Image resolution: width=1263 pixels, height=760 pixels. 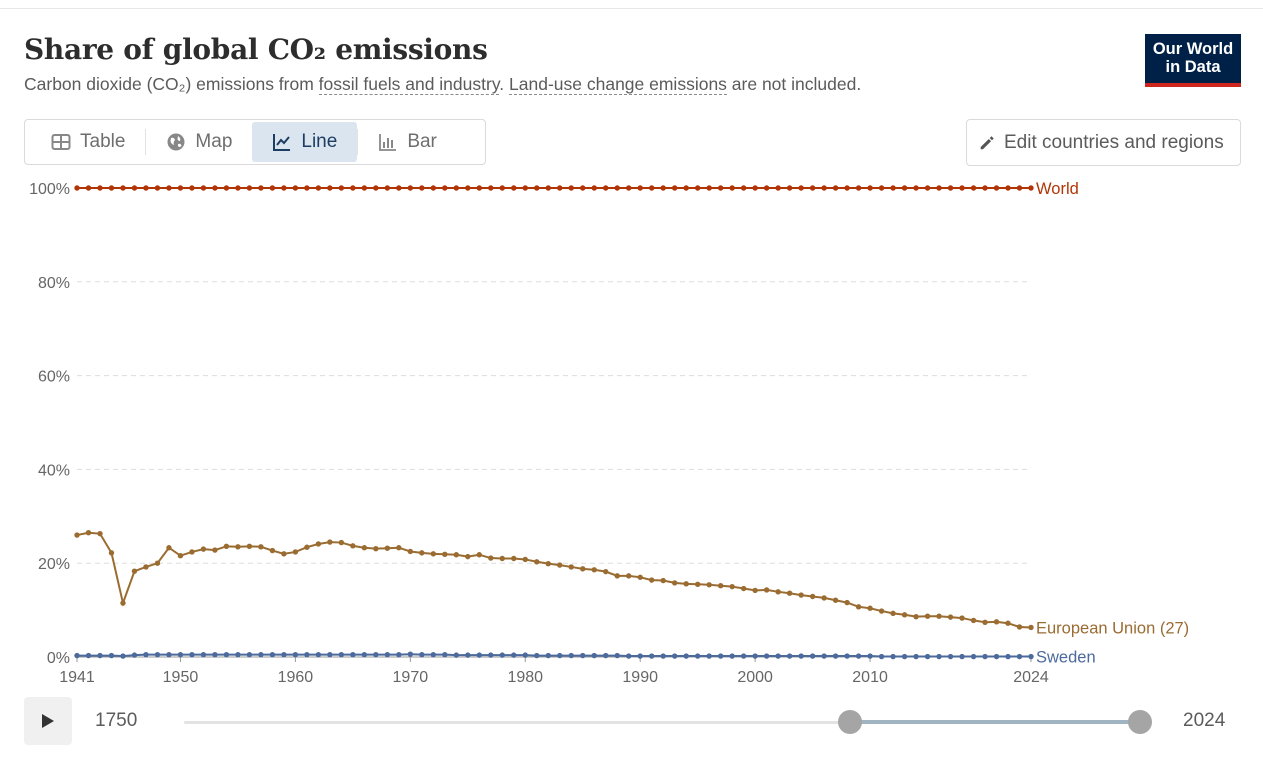 What do you see at coordinates (1140, 722) in the screenshot?
I see `timeline-end-handle` at bounding box center [1140, 722].